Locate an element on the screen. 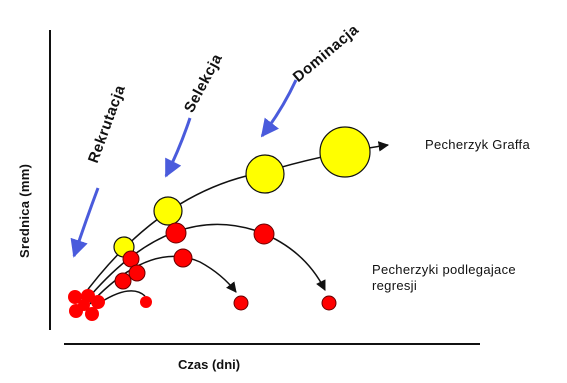  regression-trajectory-outer is located at coordinates (205, 263).